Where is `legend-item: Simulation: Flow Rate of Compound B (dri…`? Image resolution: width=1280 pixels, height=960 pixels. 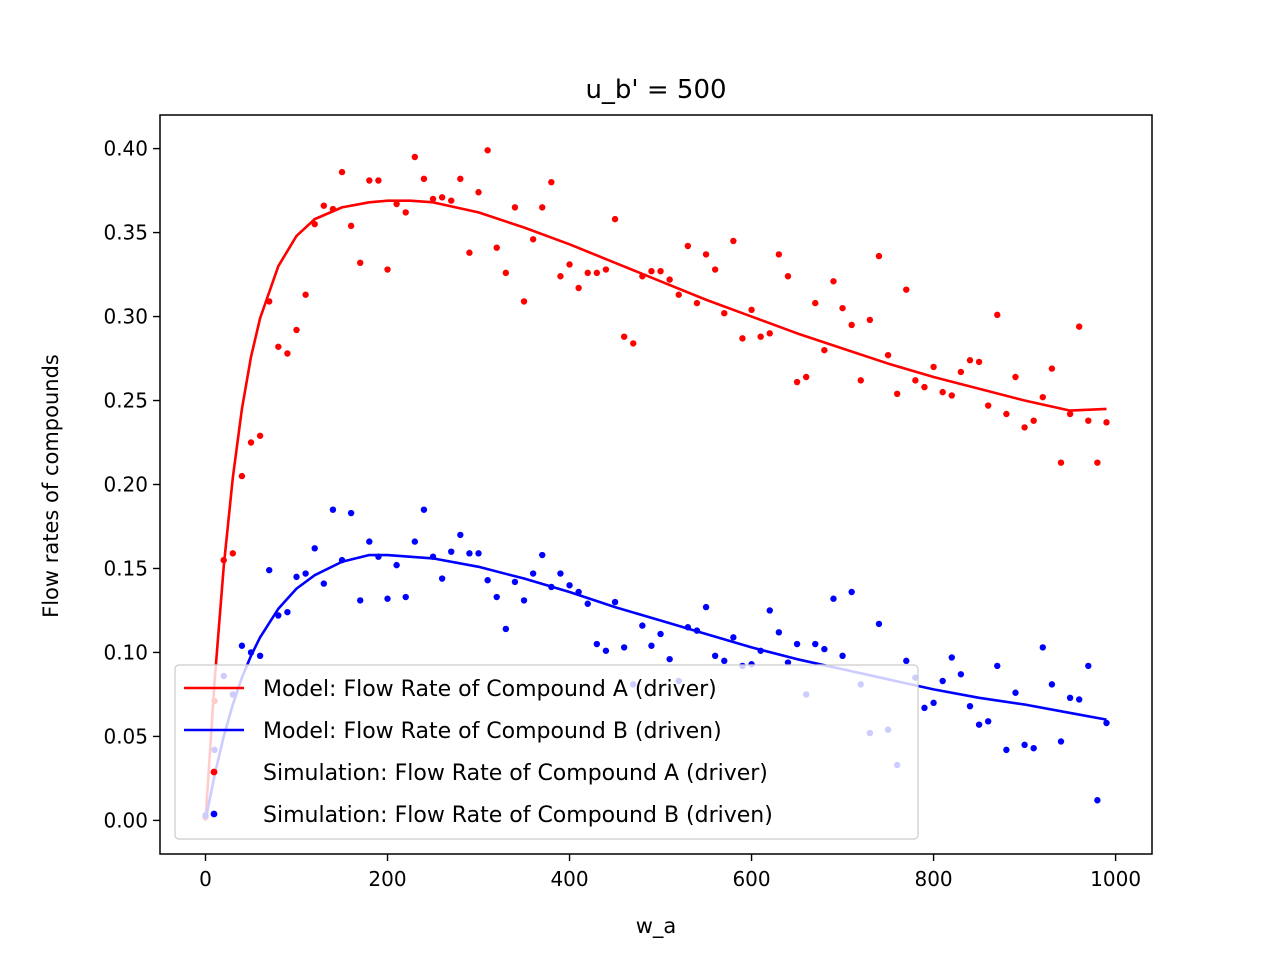
legend-item: Simulation: Flow Rate of Compound B (dri… is located at coordinates (491, 815).